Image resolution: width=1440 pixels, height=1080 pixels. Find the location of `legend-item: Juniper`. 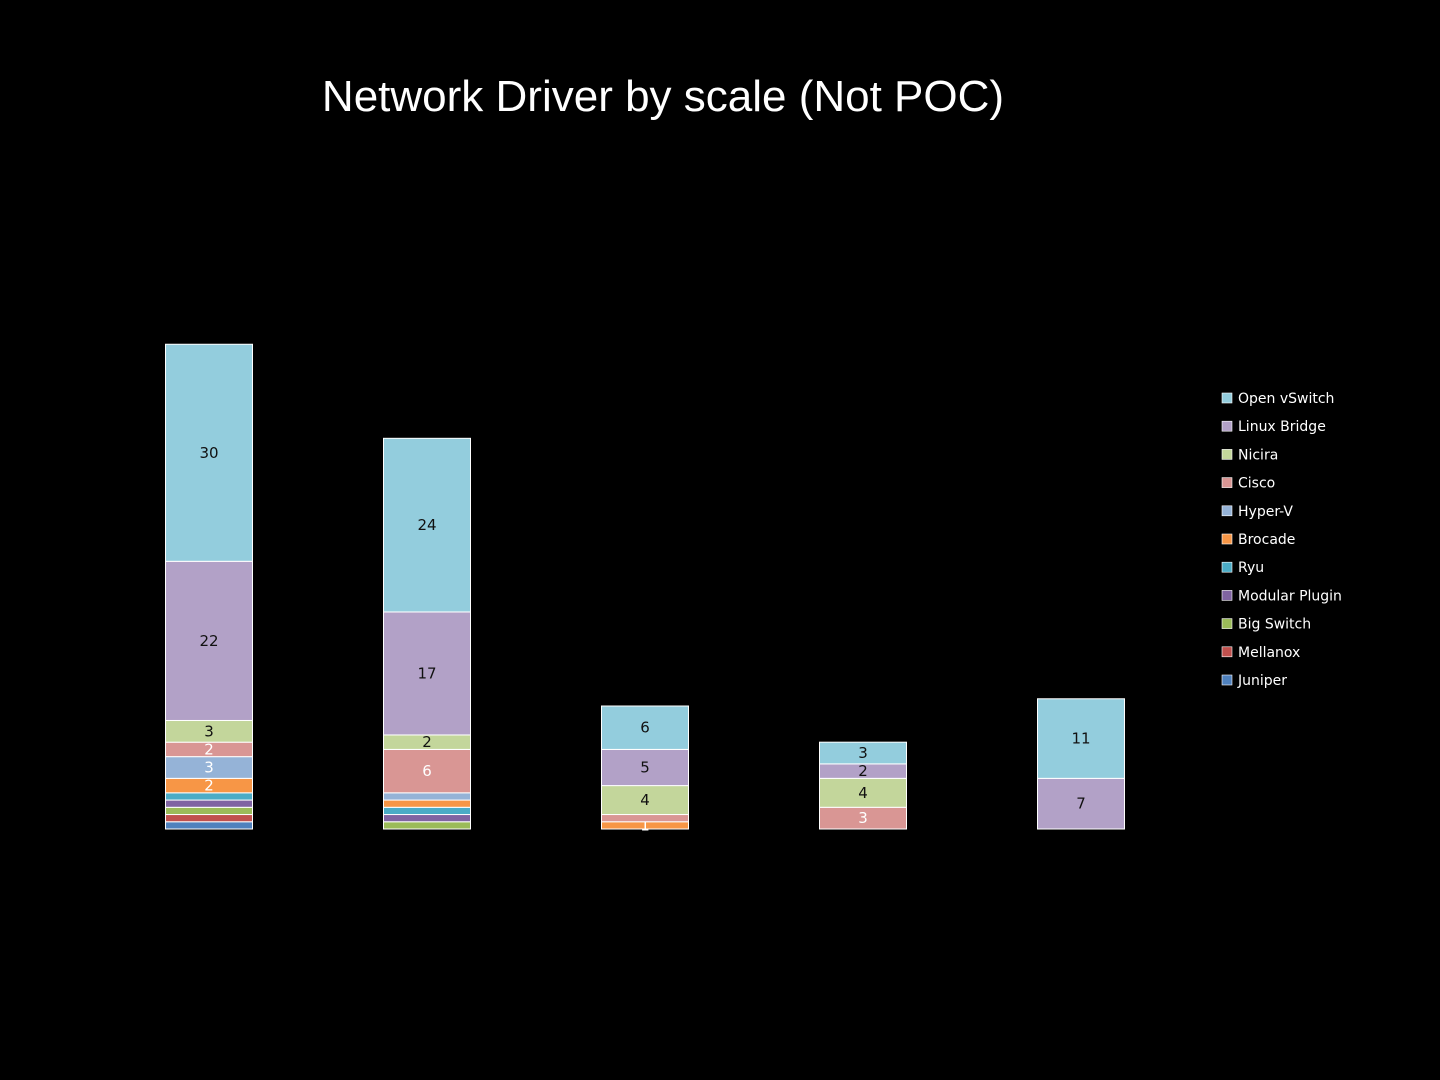

legend-item: Juniper is located at coordinates (1254, 681).